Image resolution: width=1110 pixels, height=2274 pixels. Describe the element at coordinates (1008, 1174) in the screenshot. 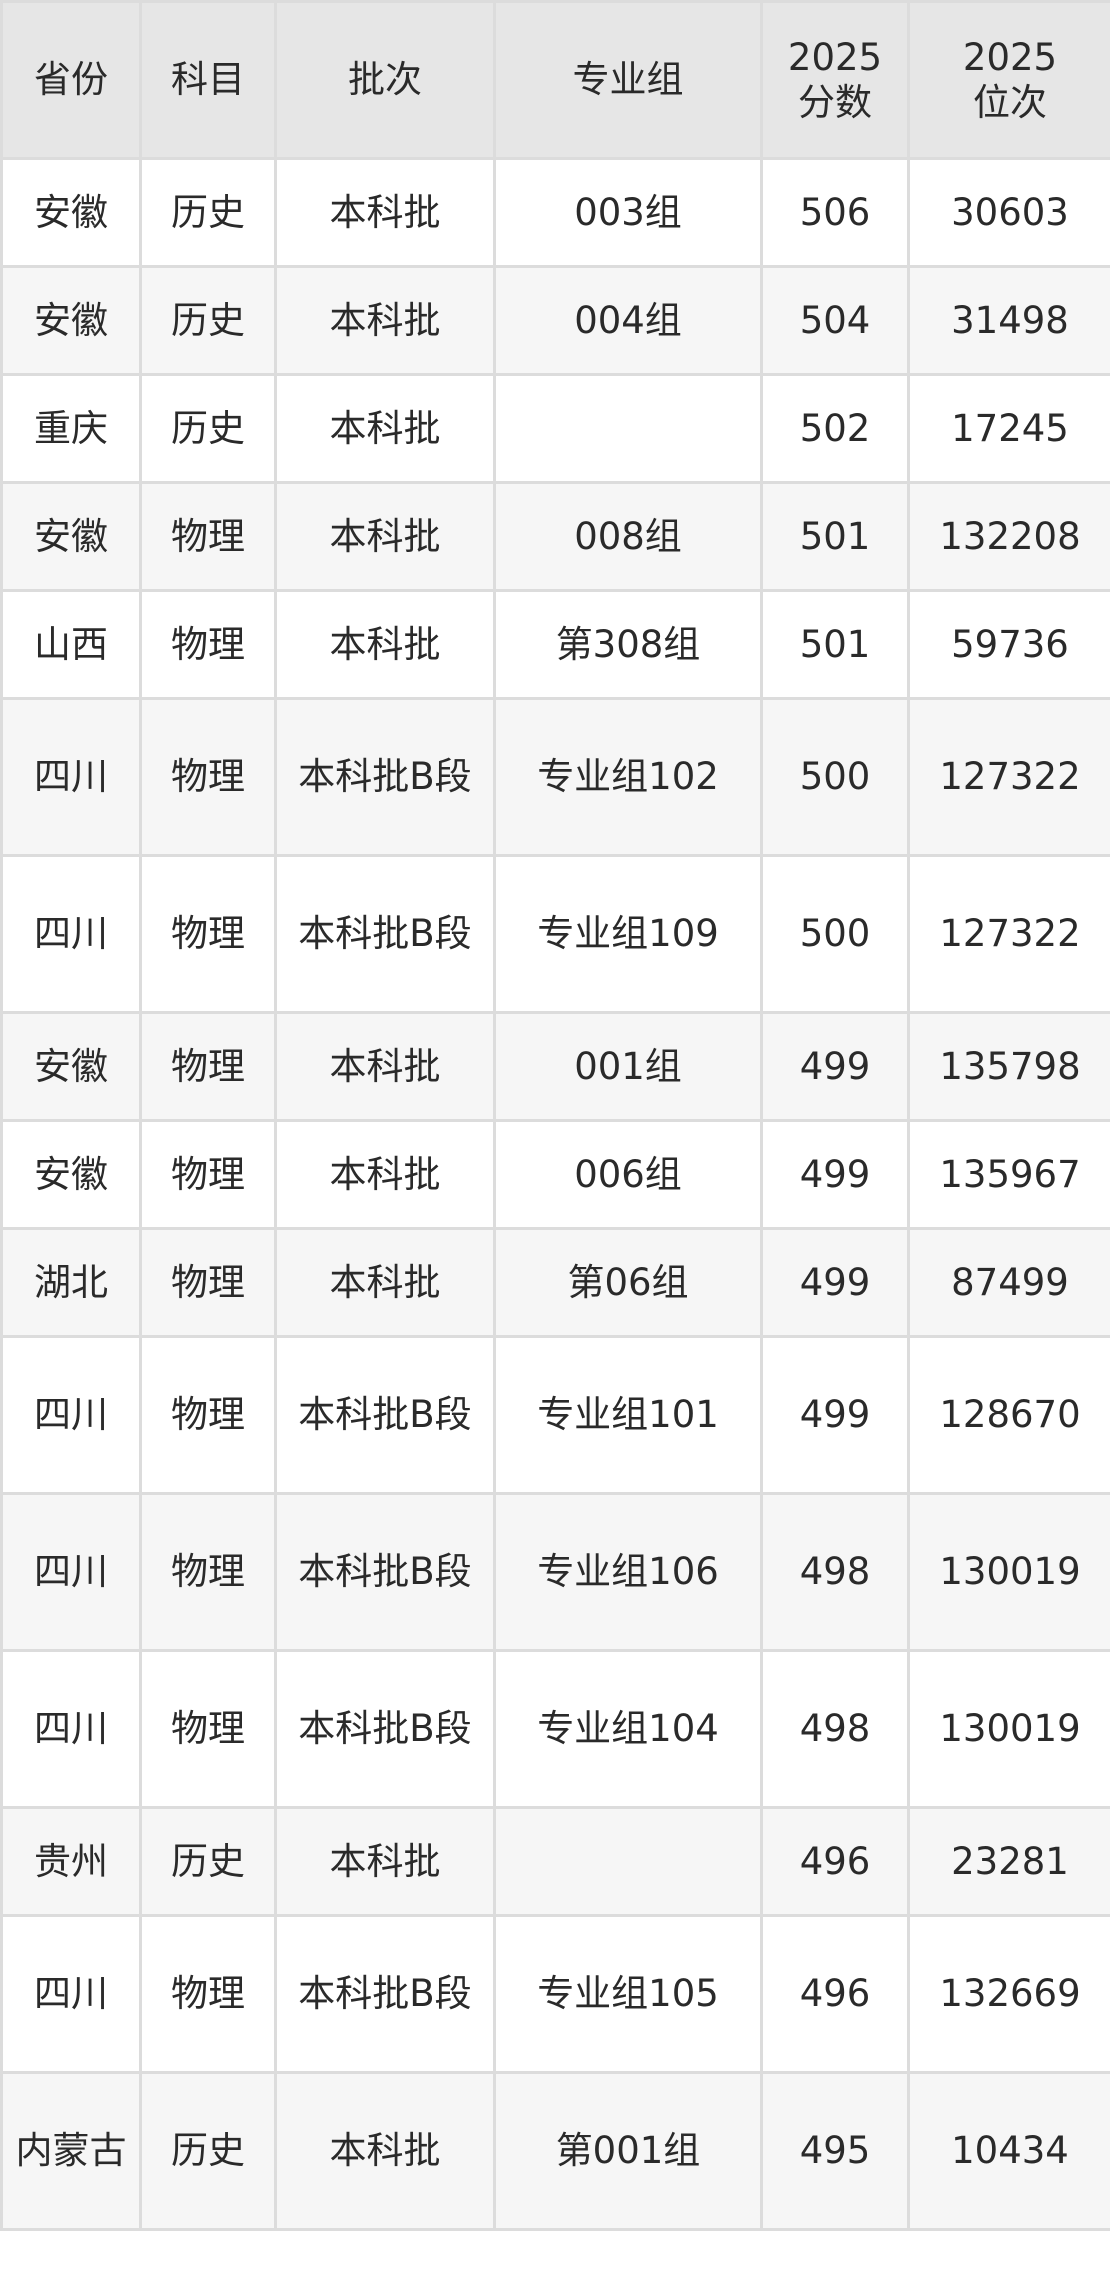

I see `cell-rank: 135967` at that location.